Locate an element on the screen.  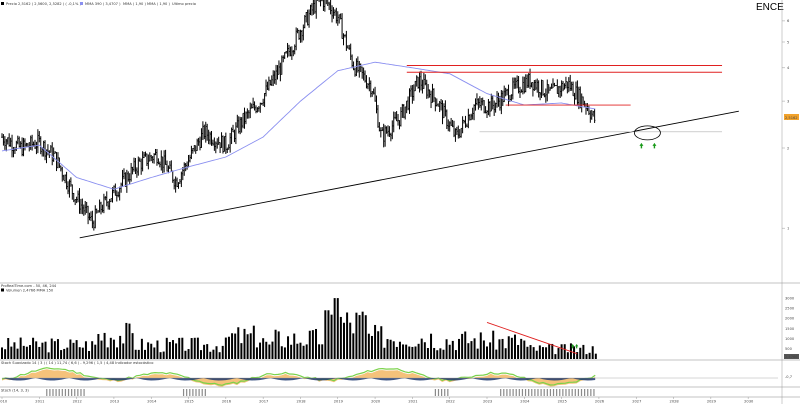
price-axis-label: 6 is located at coordinates (788, 21).